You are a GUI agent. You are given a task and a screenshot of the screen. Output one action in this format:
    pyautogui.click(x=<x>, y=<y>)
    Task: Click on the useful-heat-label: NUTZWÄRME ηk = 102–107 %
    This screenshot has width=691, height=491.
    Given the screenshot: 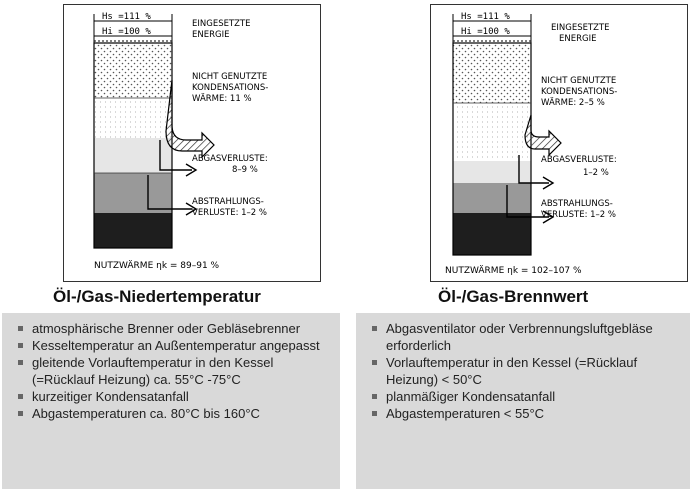 What is the action you would take?
    pyautogui.click(x=513, y=270)
    